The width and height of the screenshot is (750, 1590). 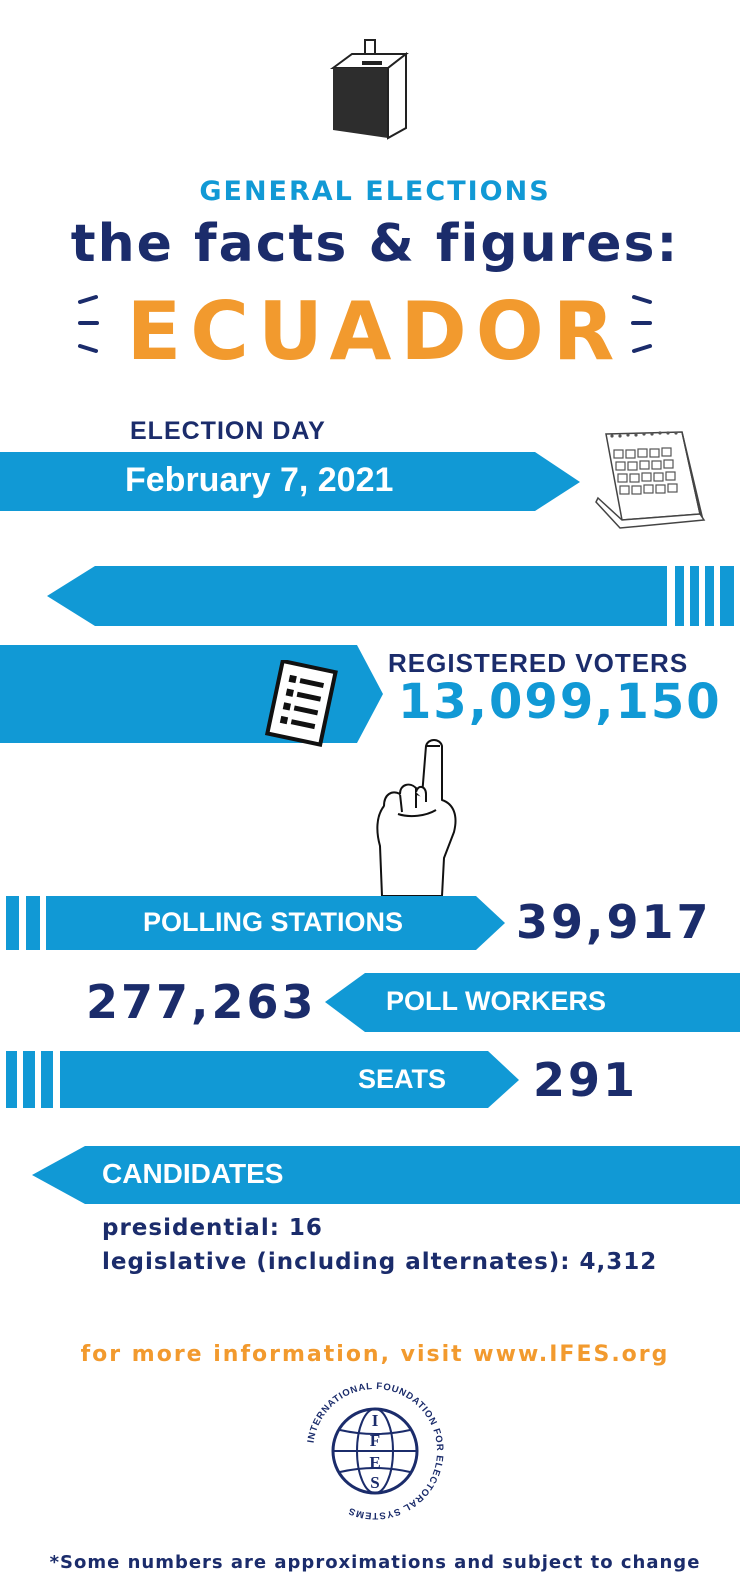 I want to click on seats-banner, so click(x=289, y=1079).